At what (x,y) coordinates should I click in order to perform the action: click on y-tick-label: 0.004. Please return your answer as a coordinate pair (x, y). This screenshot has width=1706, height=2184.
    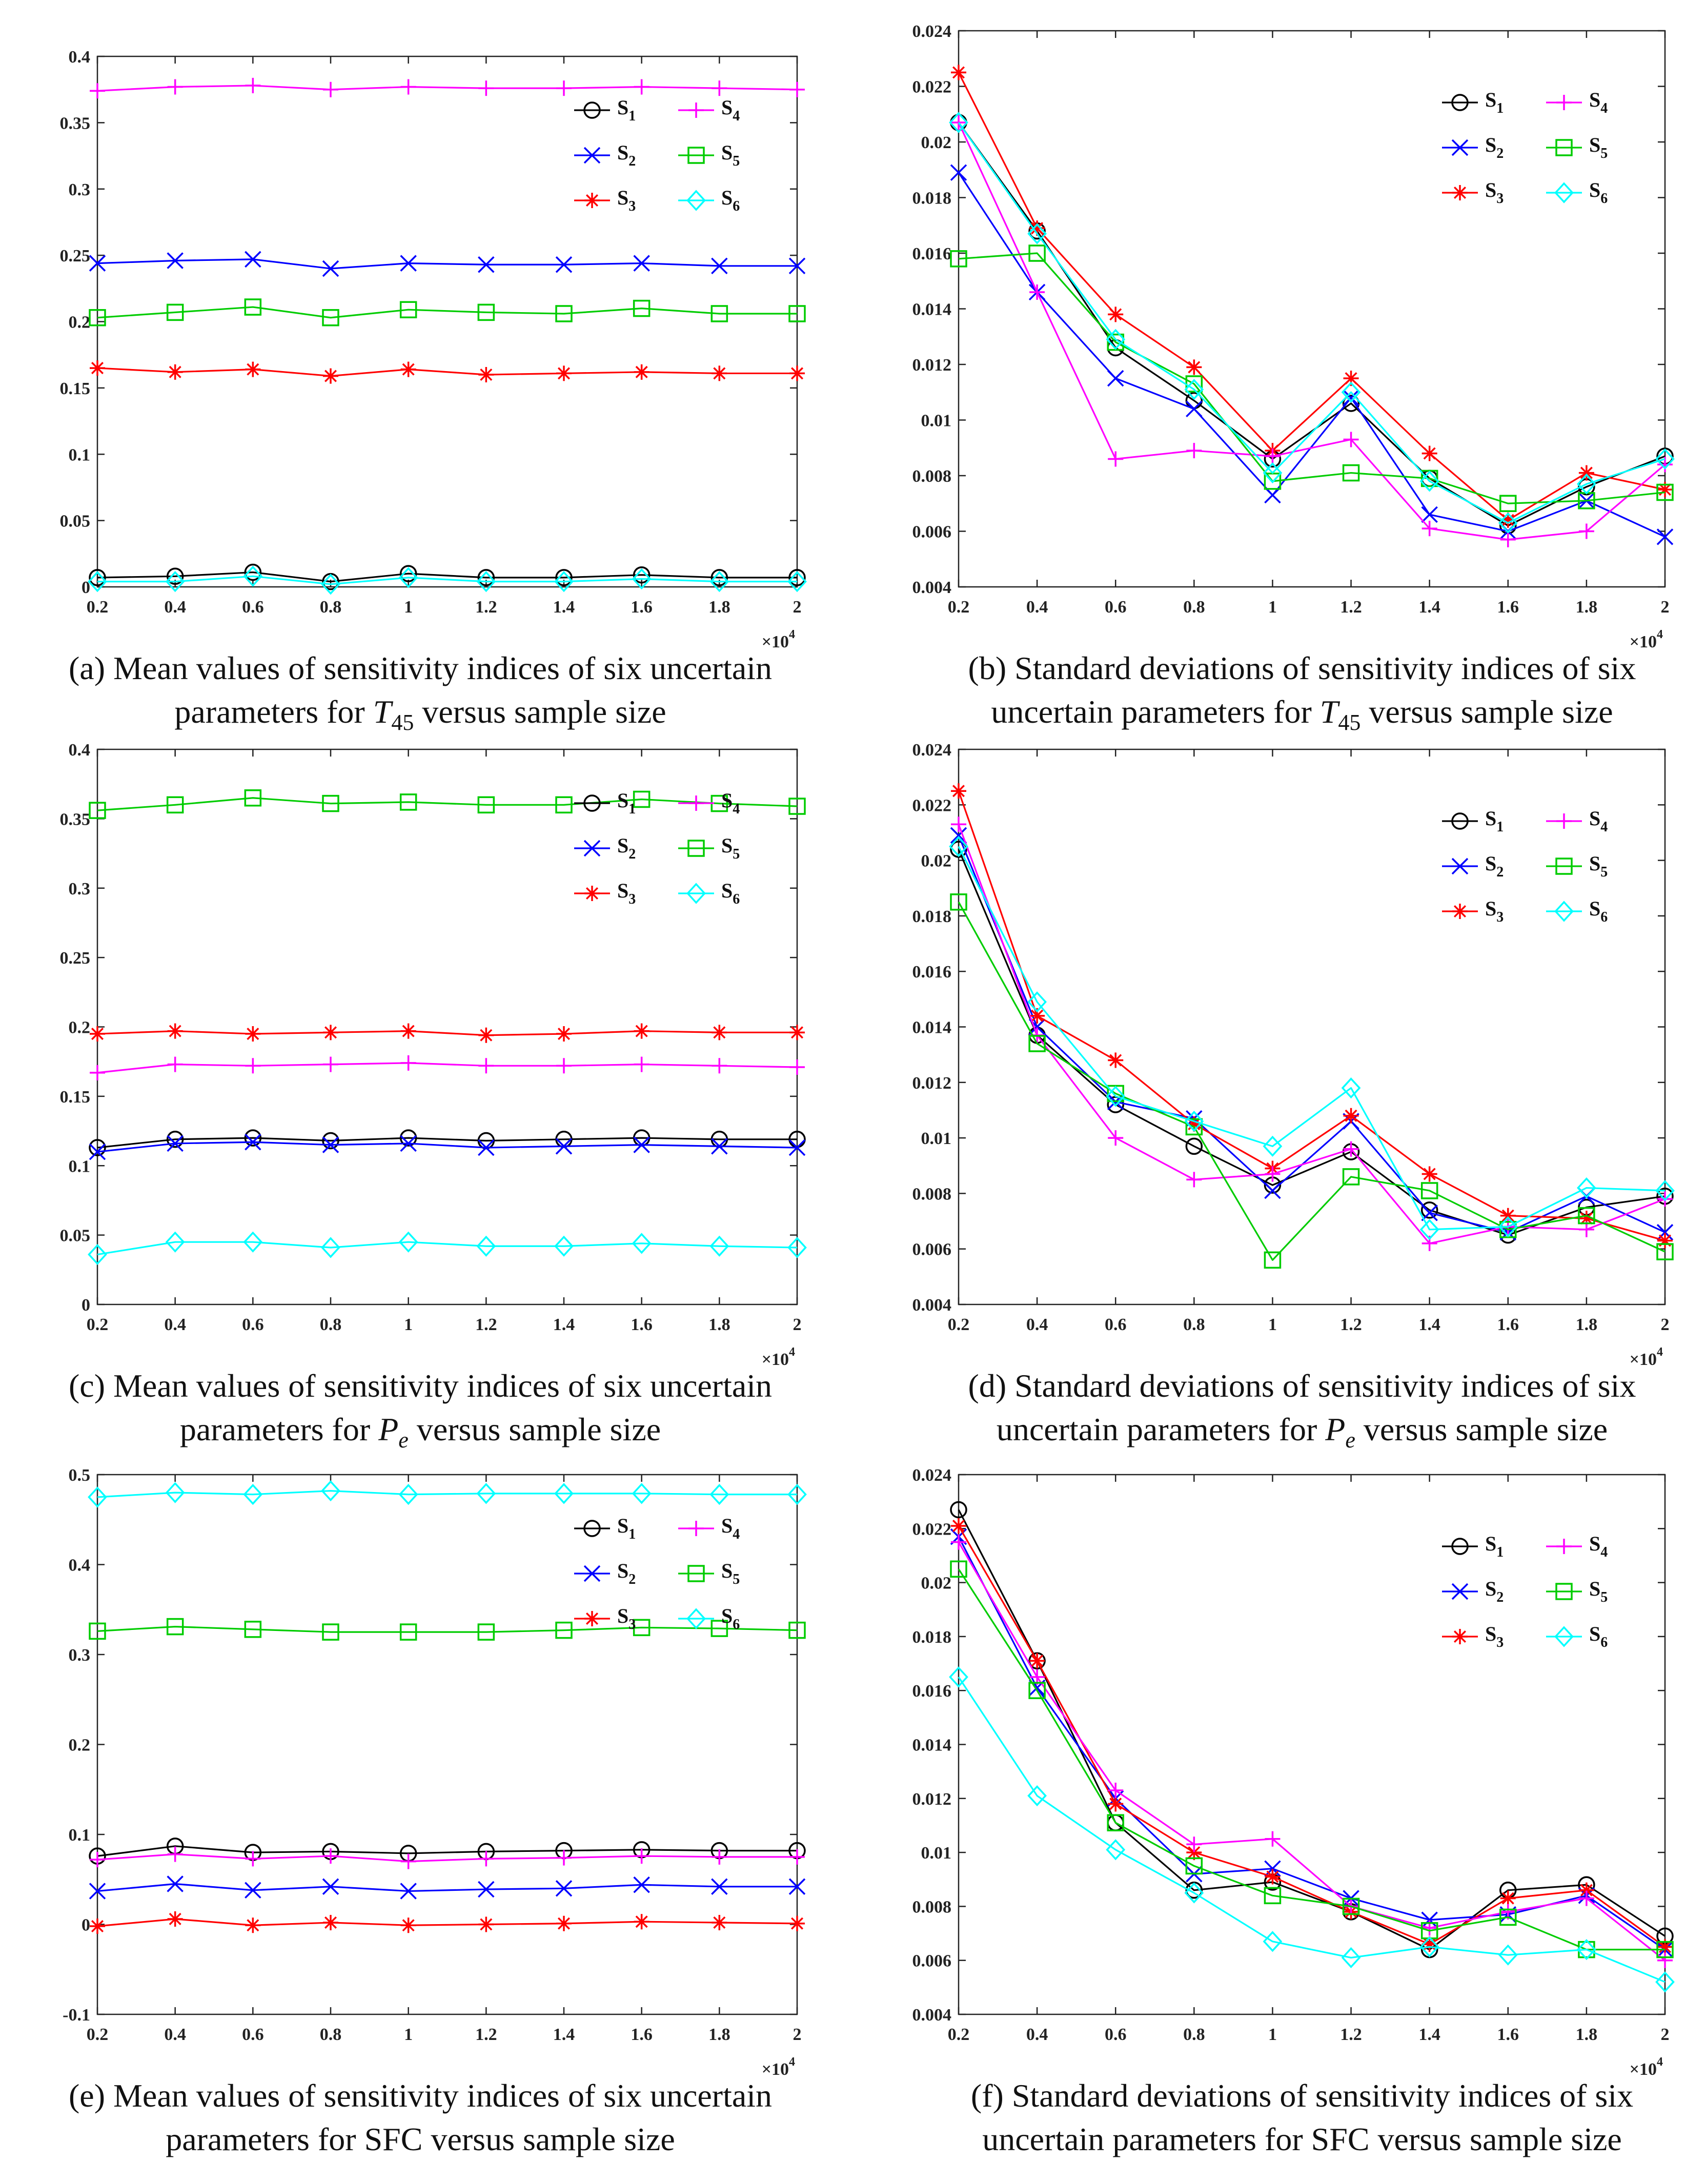
    Looking at the image, I should click on (932, 587).